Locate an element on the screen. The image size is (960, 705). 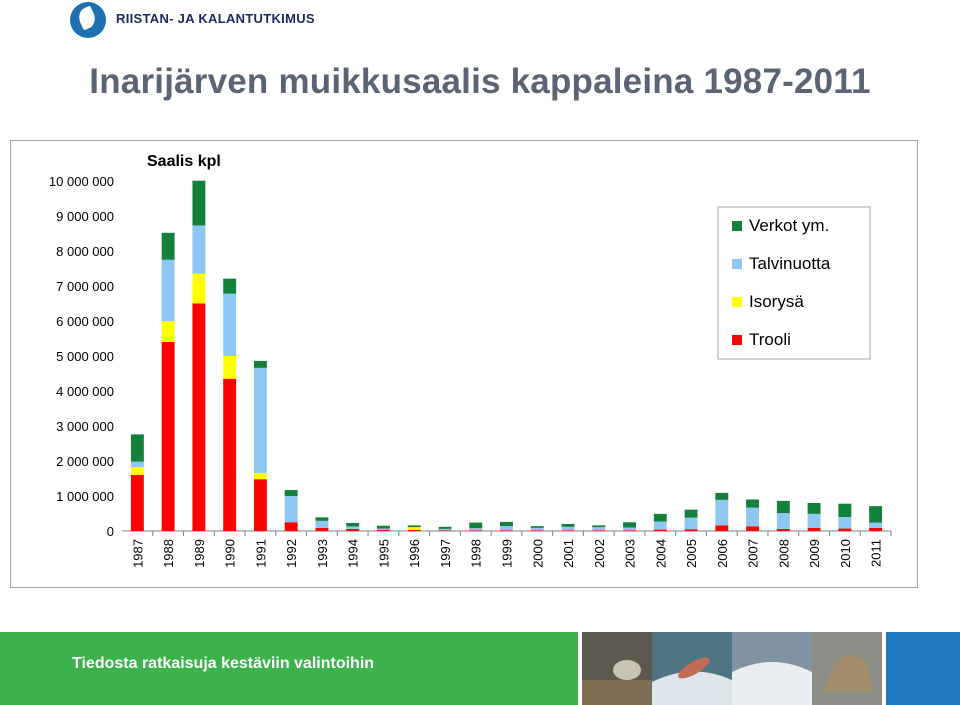
x-tick-label: 2000 is located at coordinates (537, 553).